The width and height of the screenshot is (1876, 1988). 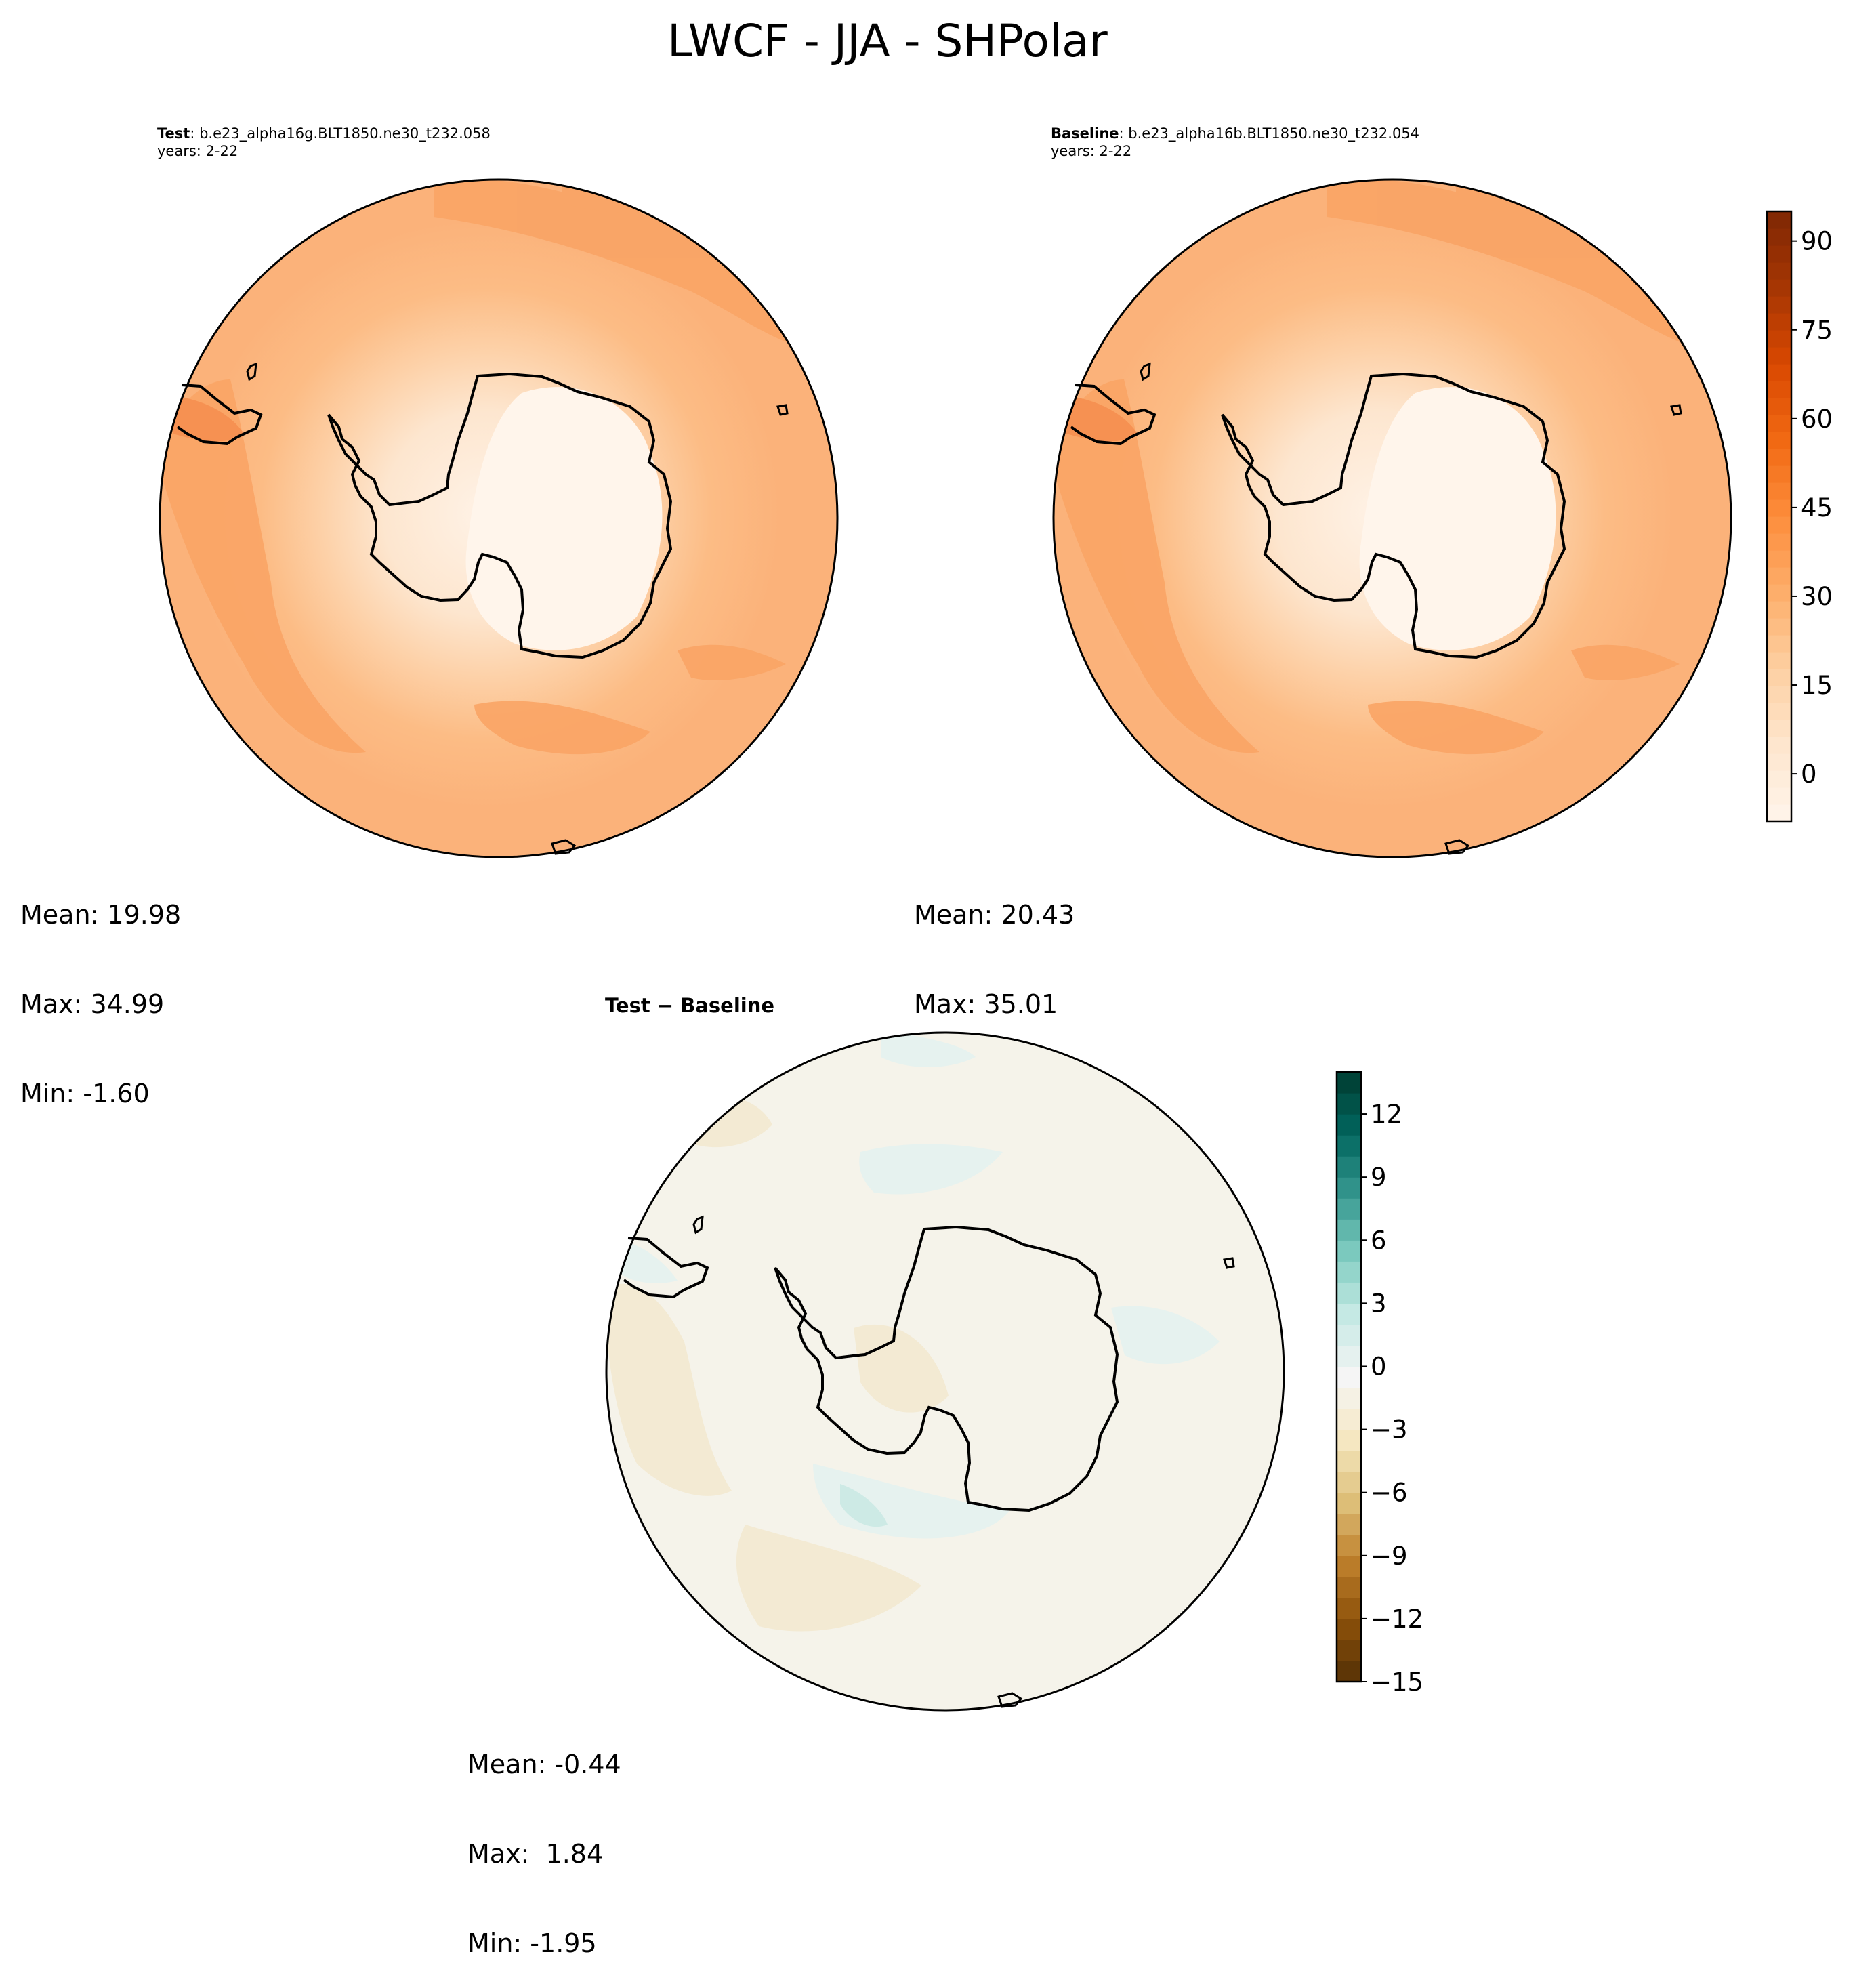 I want to click on baseline-storm-track, so click(x=1390, y=467).